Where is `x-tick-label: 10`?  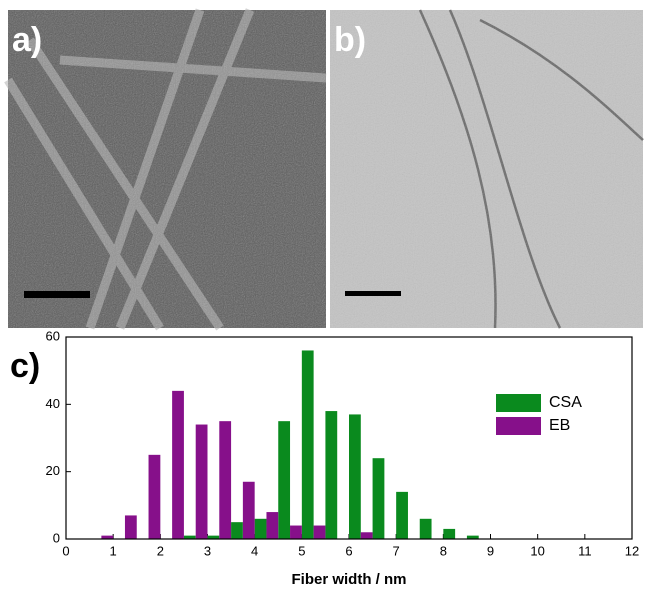 x-tick-label: 10 is located at coordinates (537, 550).